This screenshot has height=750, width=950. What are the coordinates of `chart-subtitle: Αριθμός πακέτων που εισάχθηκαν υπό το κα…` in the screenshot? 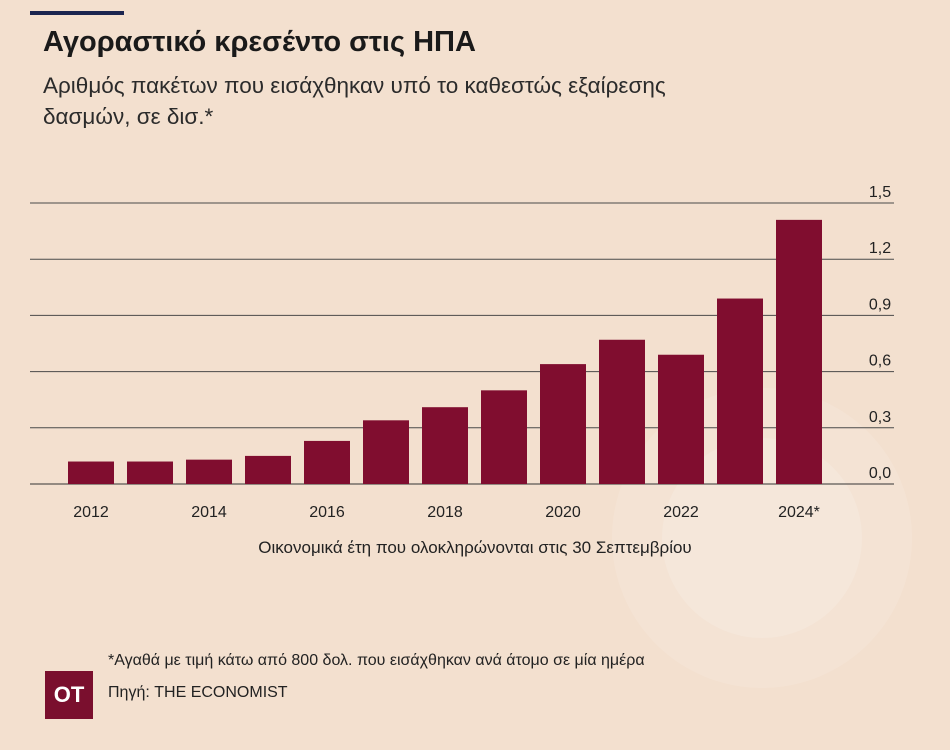 It's located at (354, 101).